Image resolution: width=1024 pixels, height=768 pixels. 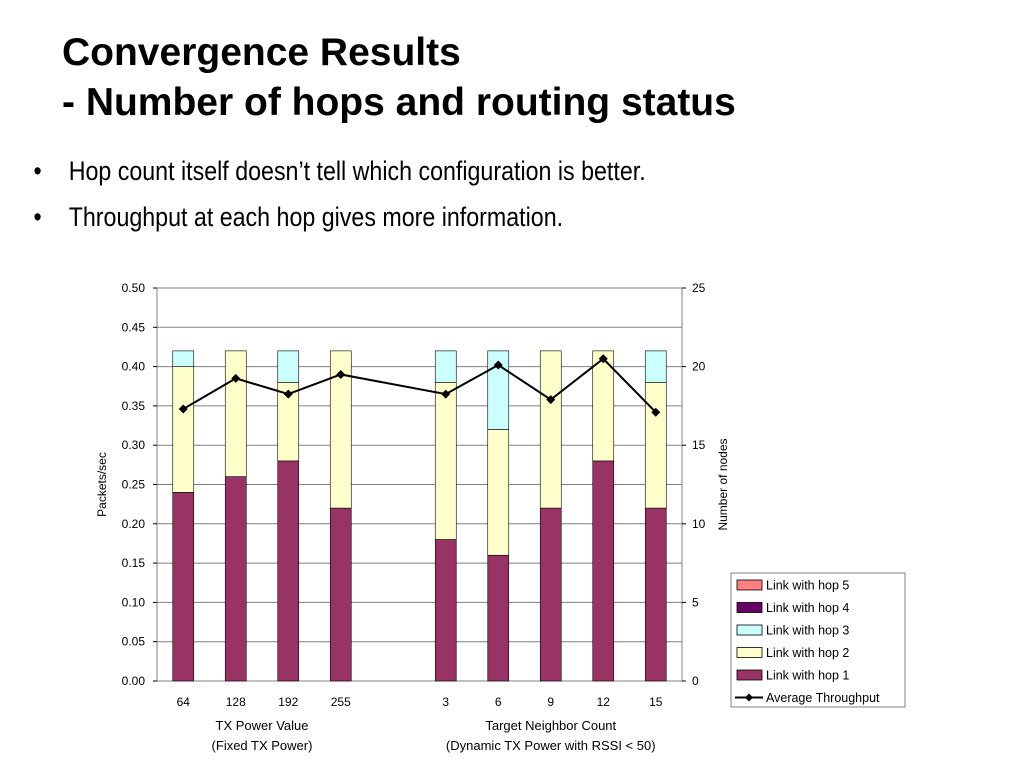 I want to click on y-tick-label: 0.45, so click(x=134, y=327).